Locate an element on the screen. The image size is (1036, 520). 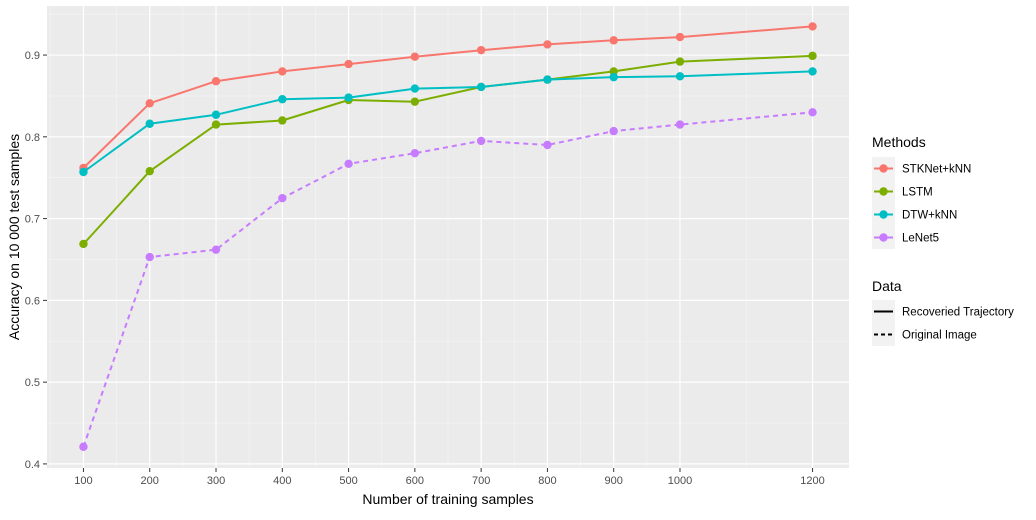
x-tick-label: 900 is located at coordinates (614, 481).